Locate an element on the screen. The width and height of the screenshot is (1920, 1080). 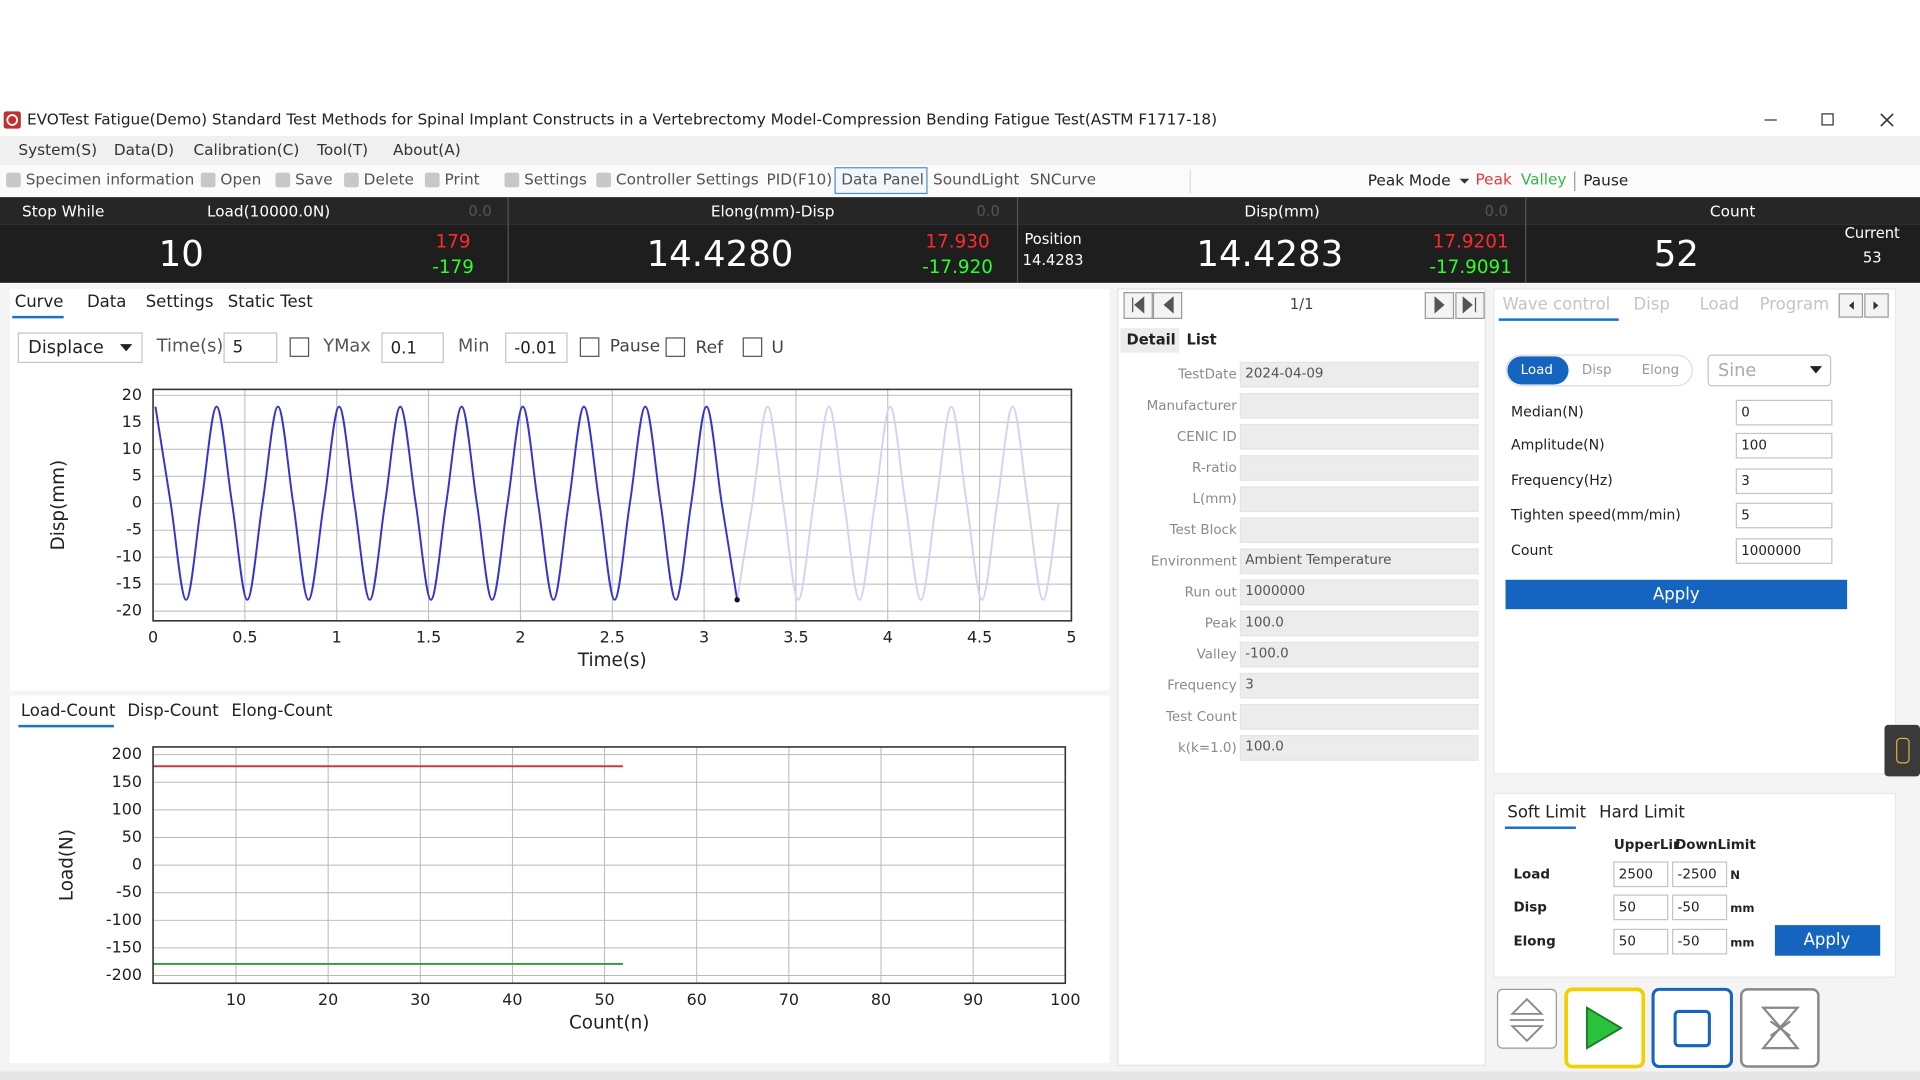
input-value: 3 is located at coordinates (1745, 481).